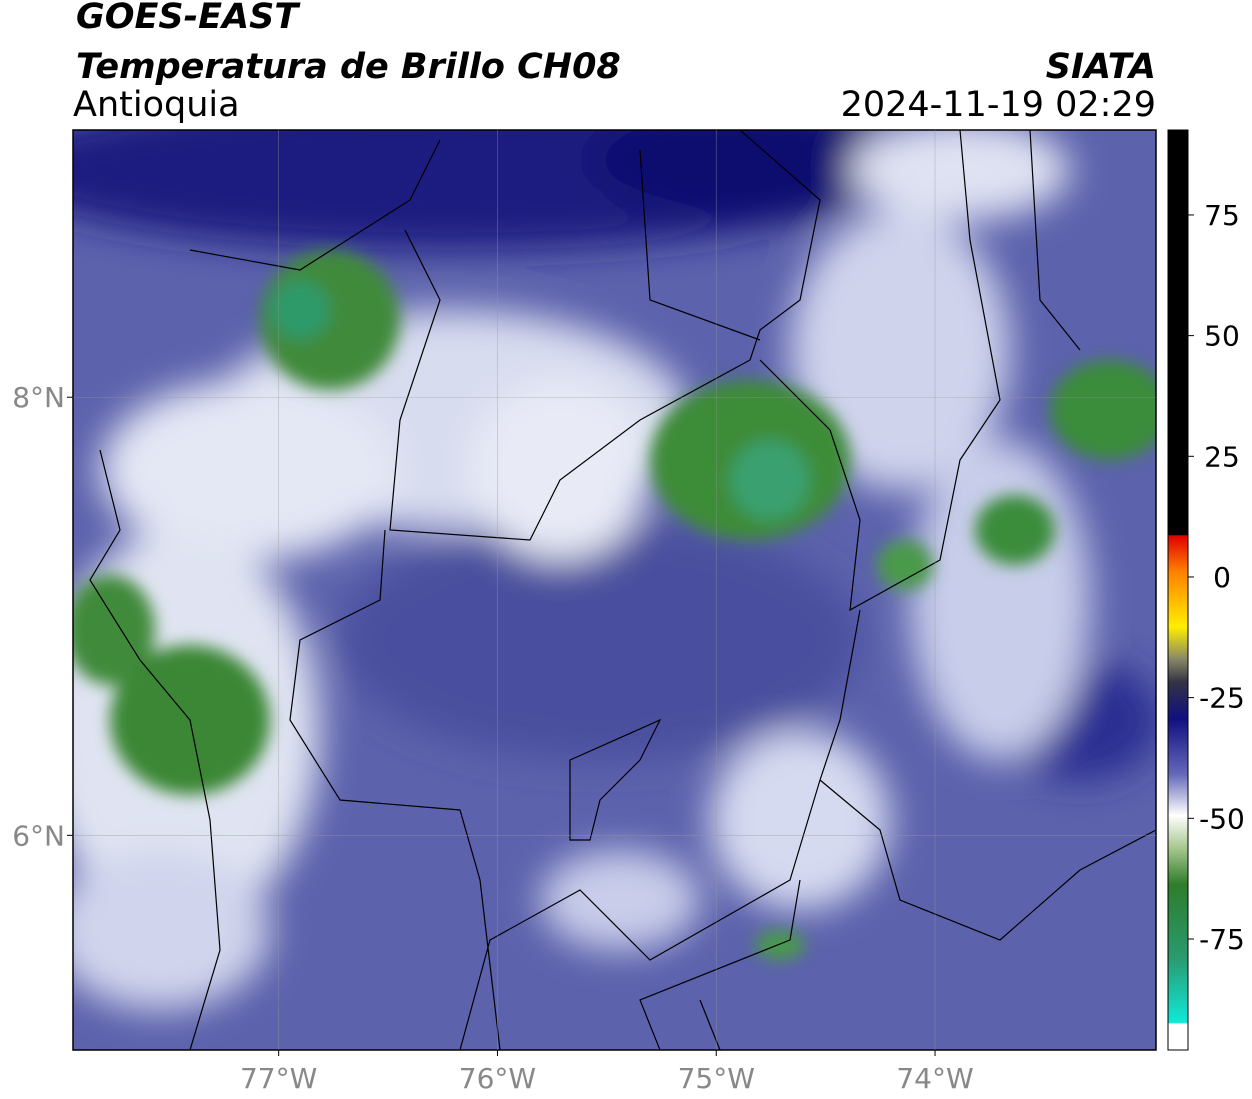  Describe the element at coordinates (1222, 939) in the screenshot. I see `colorbar-tick-label: -75` at that location.